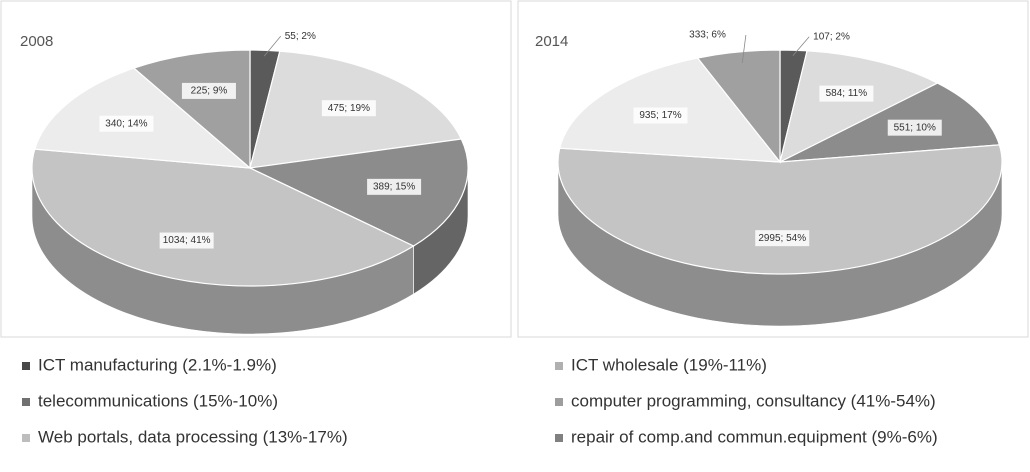  What do you see at coordinates (707, 35) in the screenshot?
I see `data-label: 333; 6%` at bounding box center [707, 35].